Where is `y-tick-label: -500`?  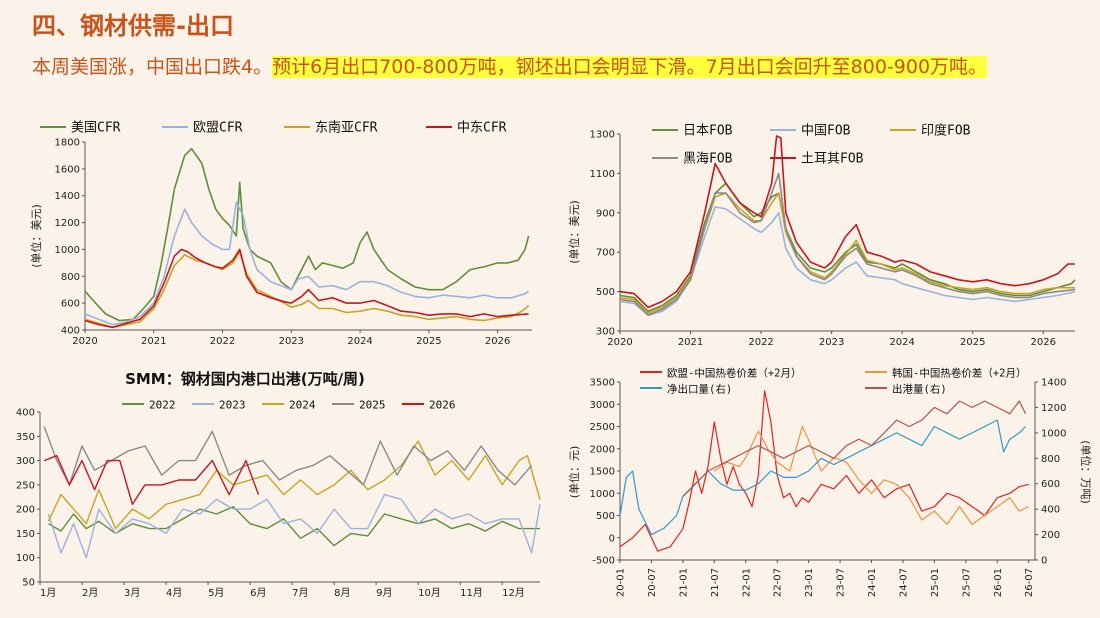 y-tick-label: -500 is located at coordinates (603, 561).